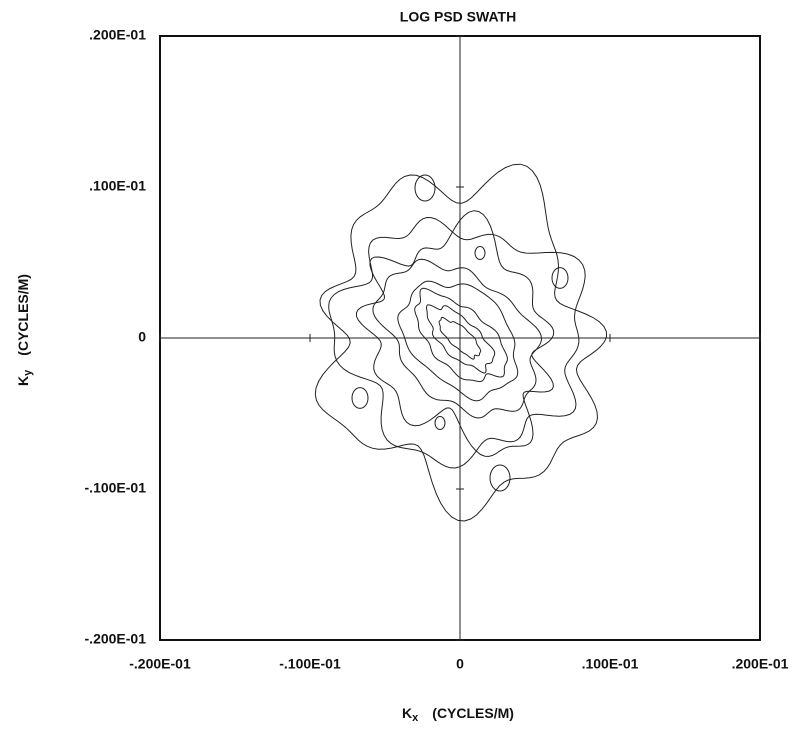  What do you see at coordinates (310, 664) in the screenshot?
I see `x-tick-label: -.100E-01` at bounding box center [310, 664].